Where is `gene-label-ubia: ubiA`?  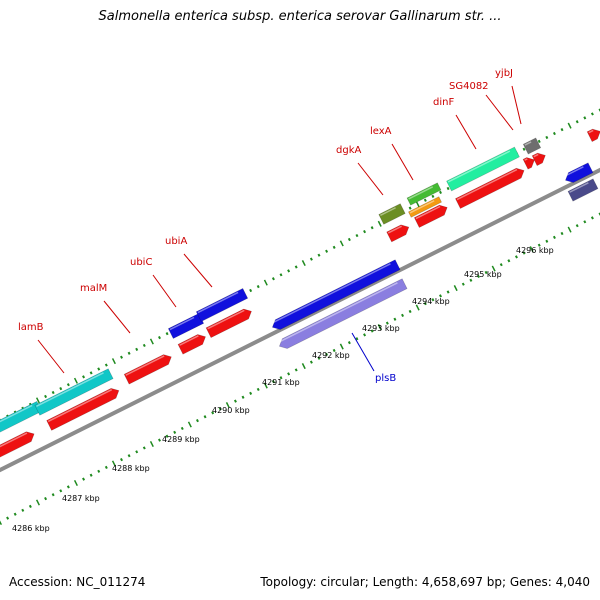 gene-label-ubia: ubiA is located at coordinates (176, 241).